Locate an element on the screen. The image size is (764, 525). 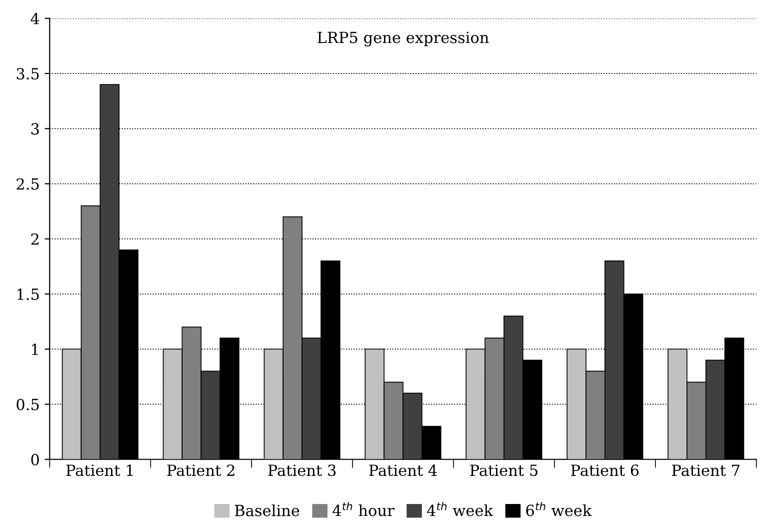
x-tick-label: Patient 5 is located at coordinates (504, 470).